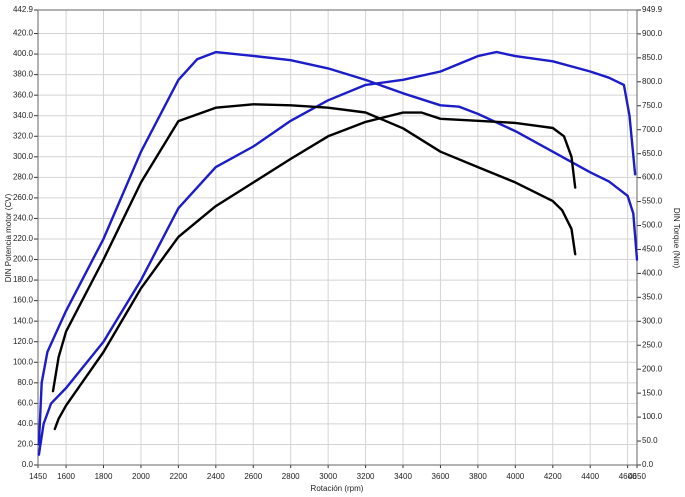 The image size is (685, 497). Describe the element at coordinates (652, 273) in the screenshot. I see `y2-tick-label: 400.0` at that location.